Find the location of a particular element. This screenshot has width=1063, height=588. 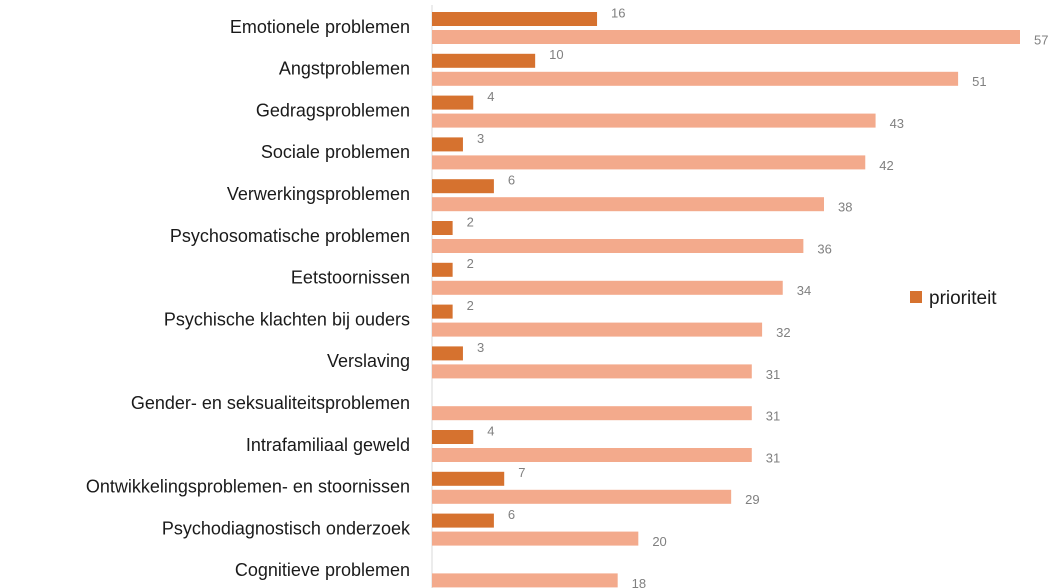

value-label: 43 is located at coordinates (897, 123).